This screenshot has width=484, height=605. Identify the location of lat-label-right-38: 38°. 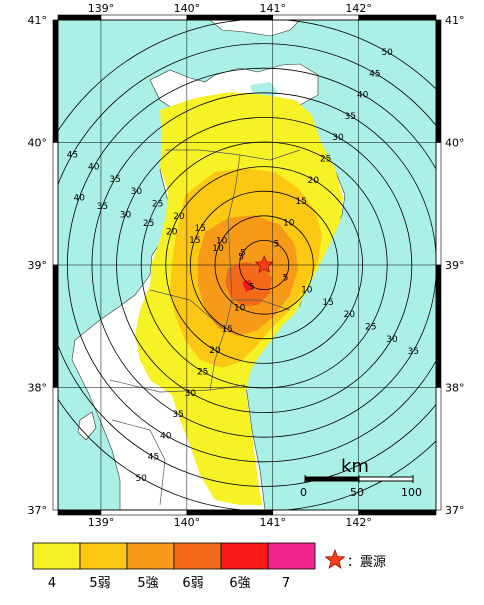
(455, 388).